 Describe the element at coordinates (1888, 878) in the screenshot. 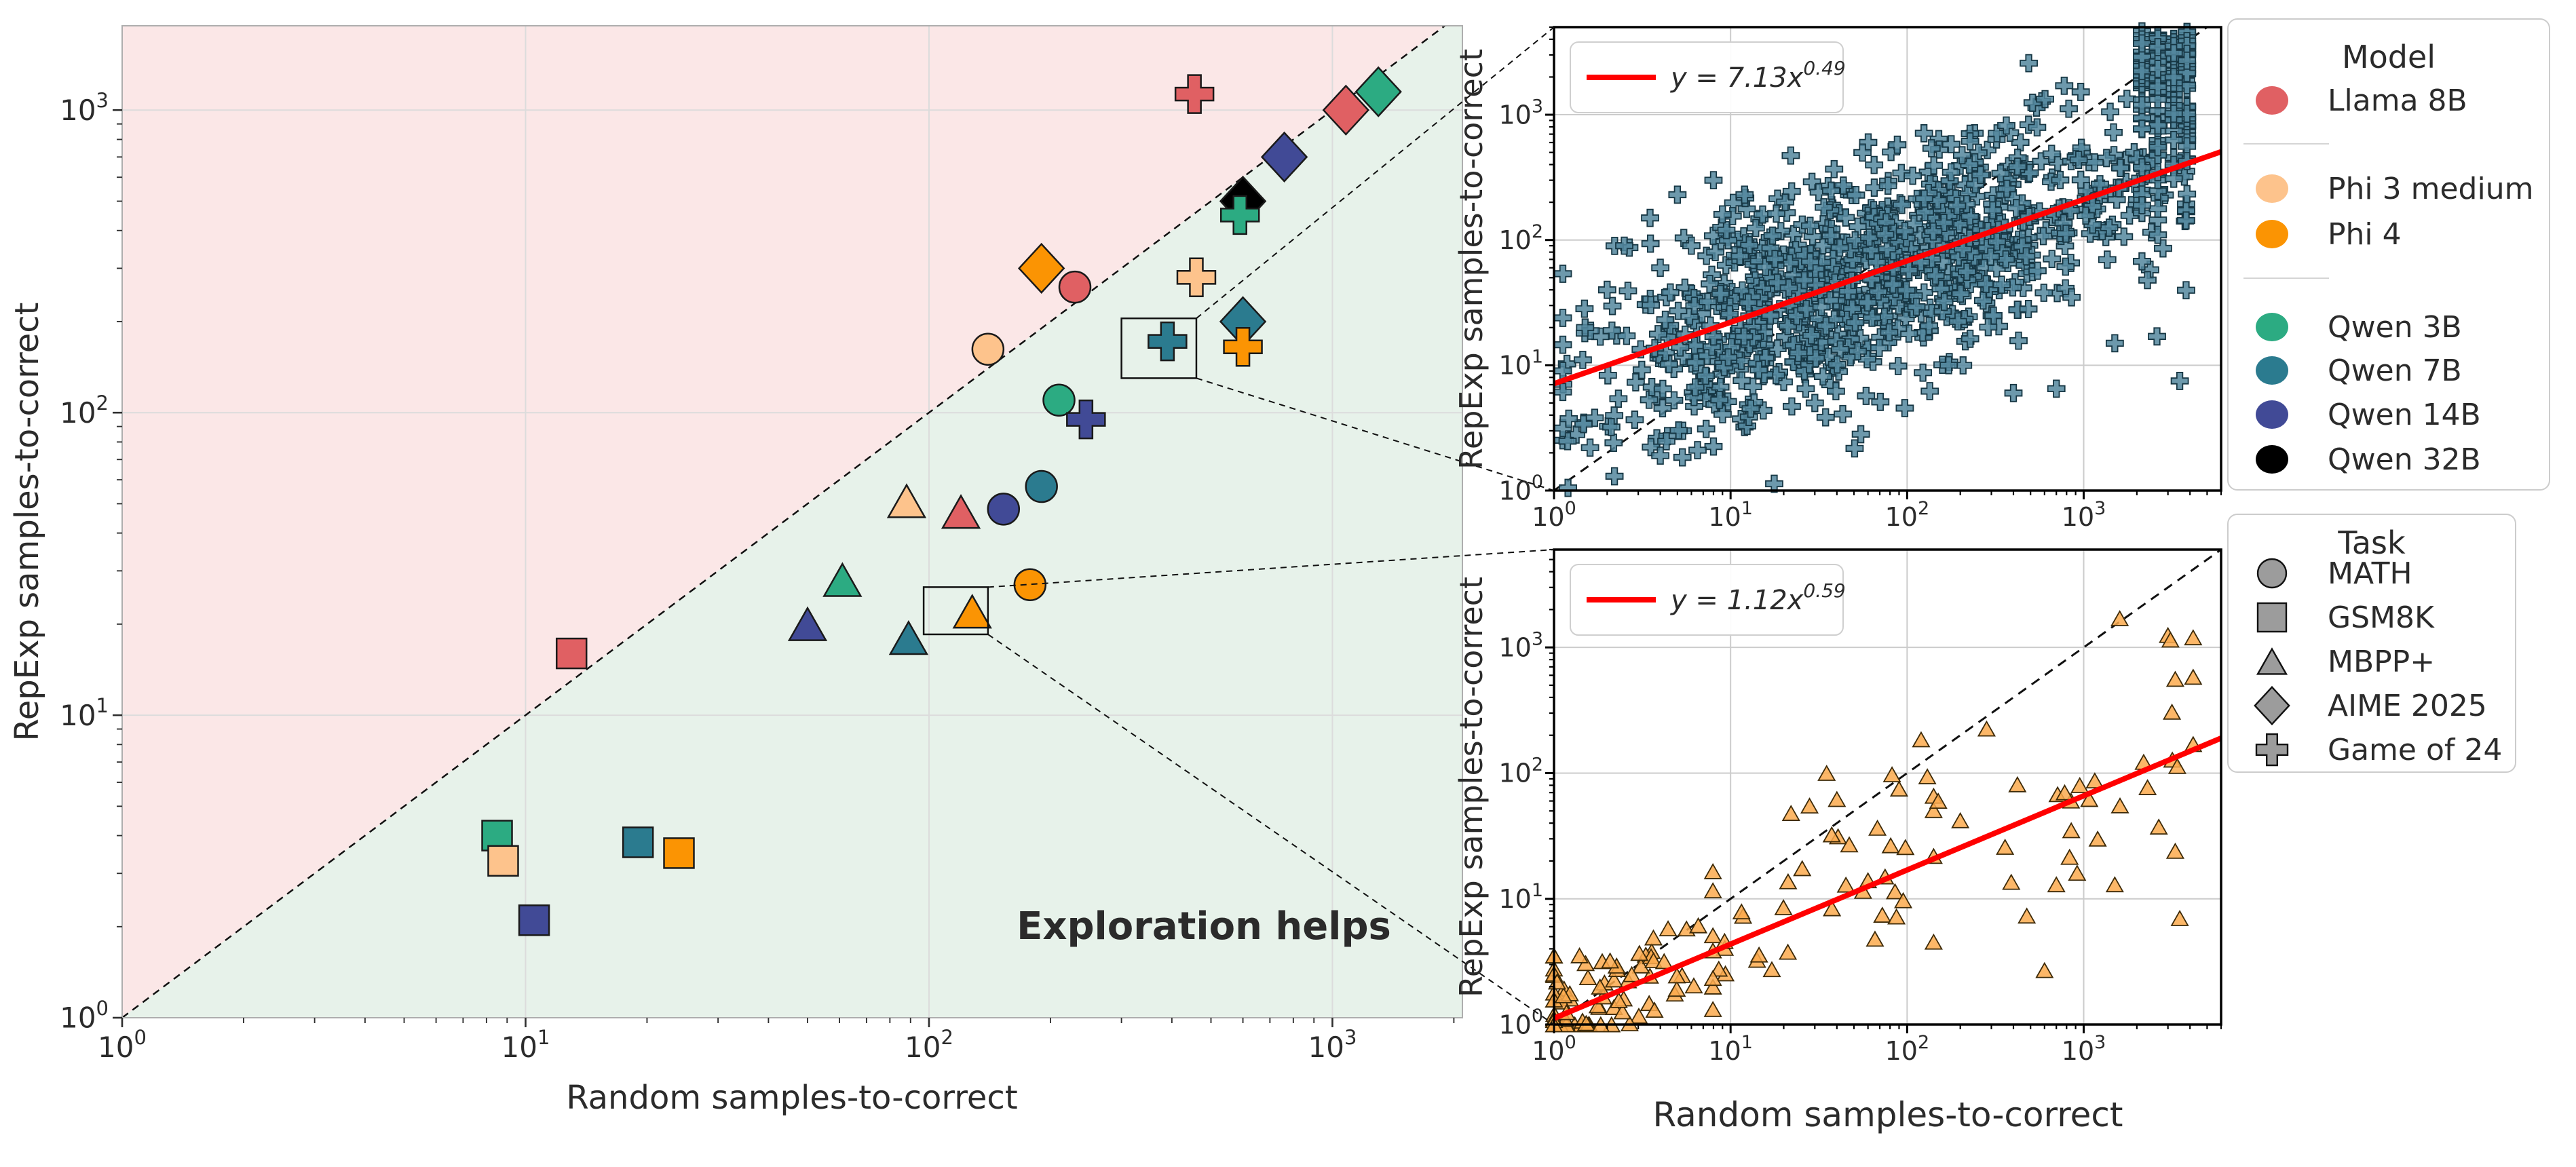

I see `fit-line` at that location.